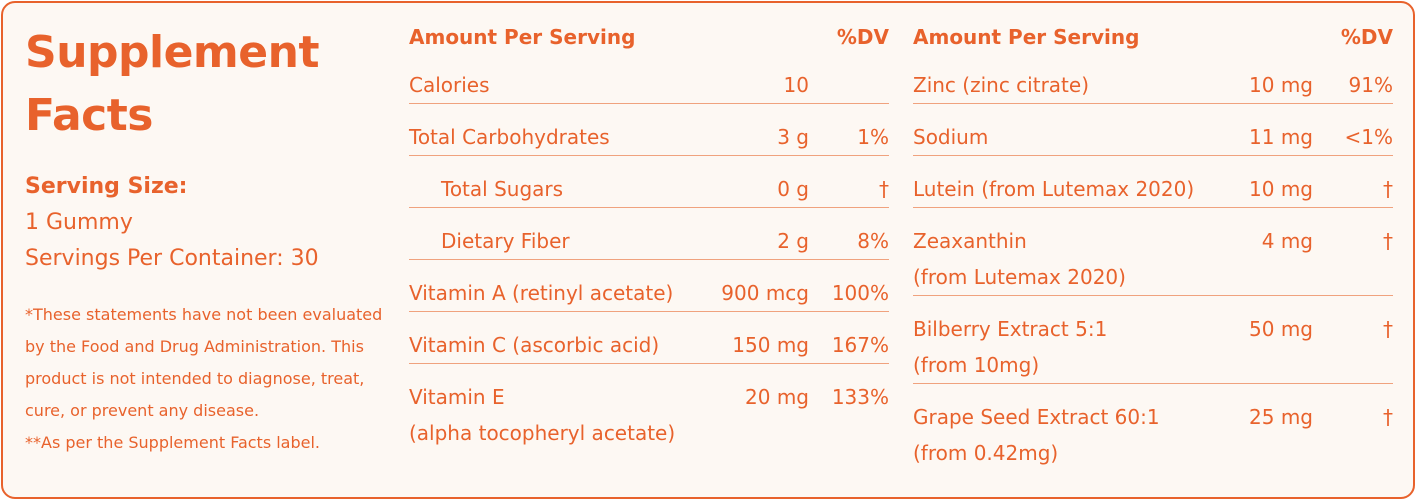 The height and width of the screenshot is (500, 1416). I want to click on amount: 50 mg, so click(1281, 329).